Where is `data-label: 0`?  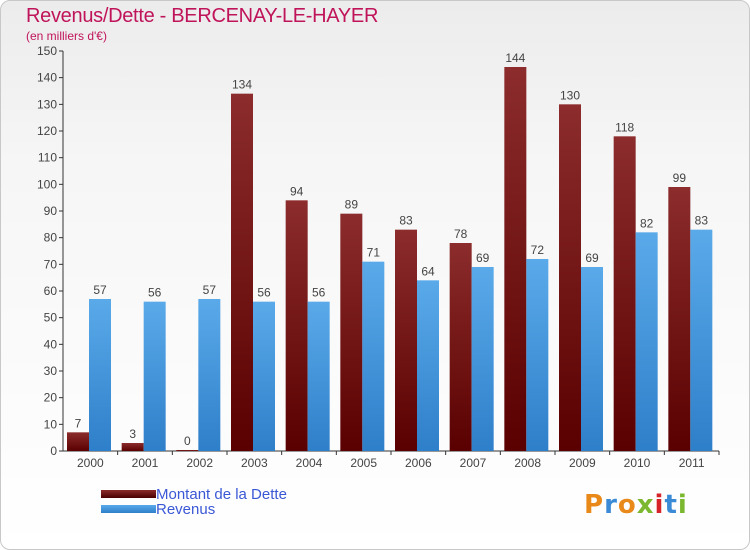
data-label: 0 is located at coordinates (187, 441).